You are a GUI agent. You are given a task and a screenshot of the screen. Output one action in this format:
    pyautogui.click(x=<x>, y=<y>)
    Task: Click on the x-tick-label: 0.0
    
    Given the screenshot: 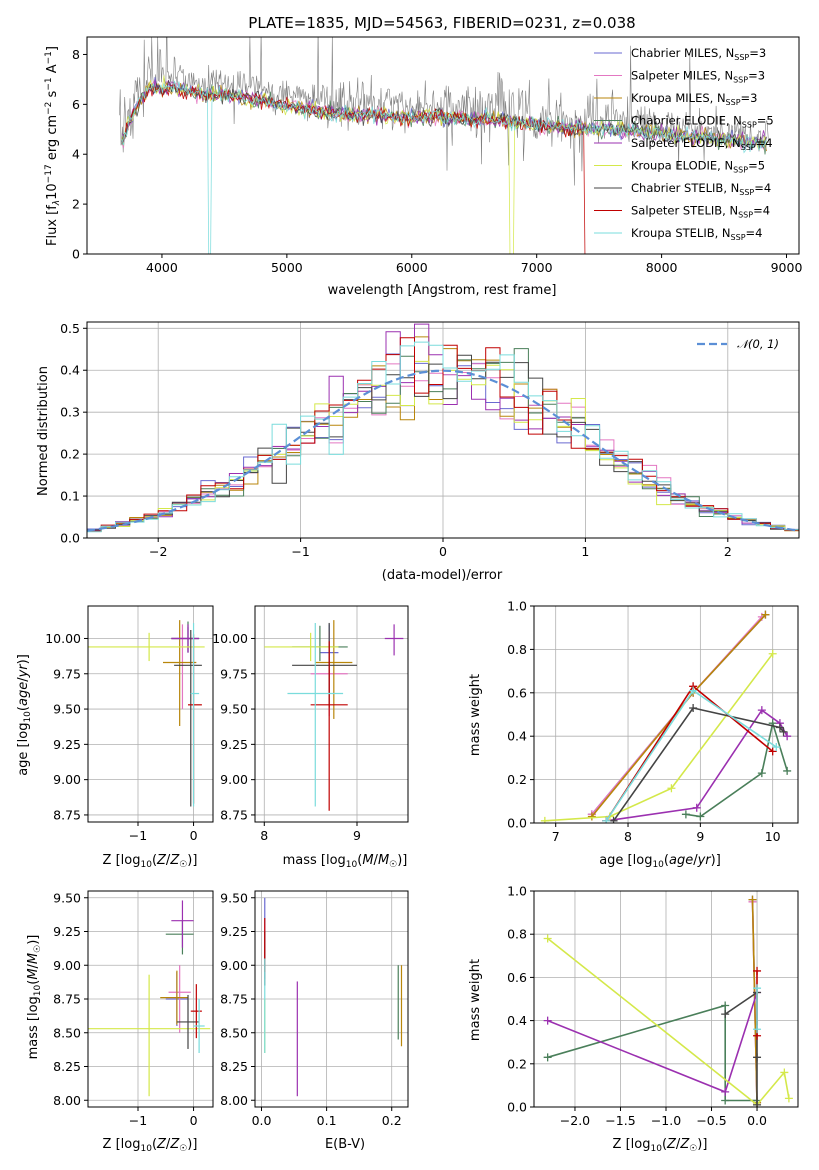 What is the action you would take?
    pyautogui.click(x=262, y=1120)
    